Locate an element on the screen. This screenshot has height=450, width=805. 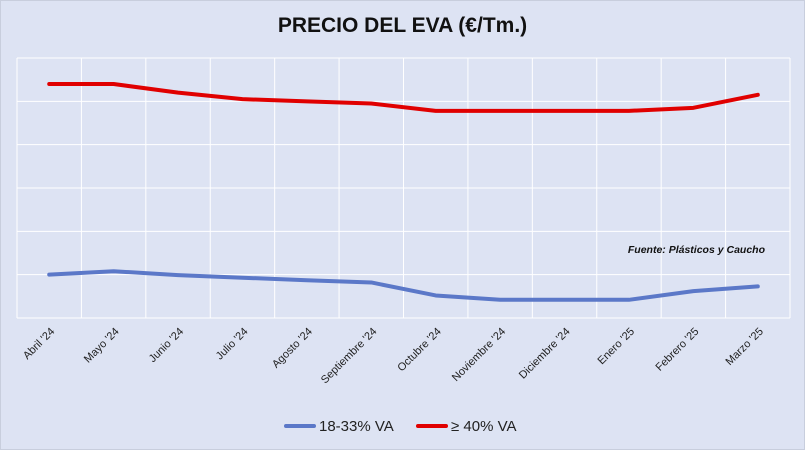
legend-label: 18-33% VA is located at coordinates (356, 426).